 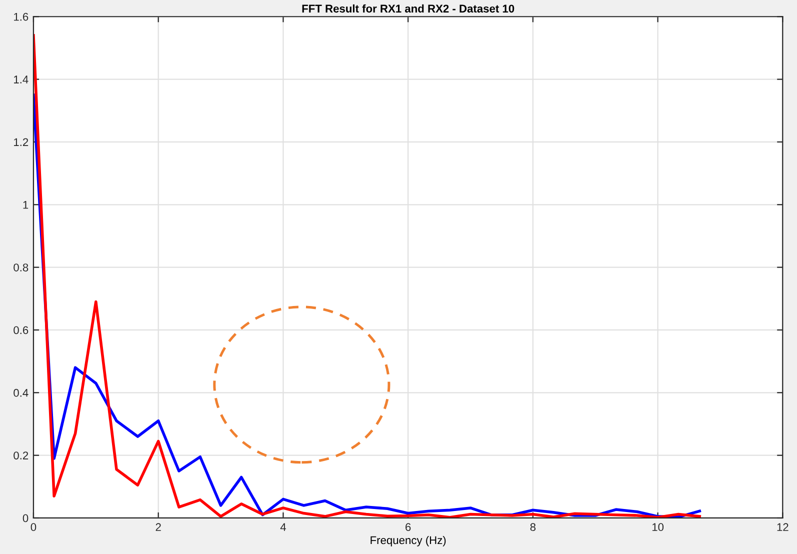 What do you see at coordinates (283, 527) in the screenshot?
I see `x-tick-label: 4` at bounding box center [283, 527].